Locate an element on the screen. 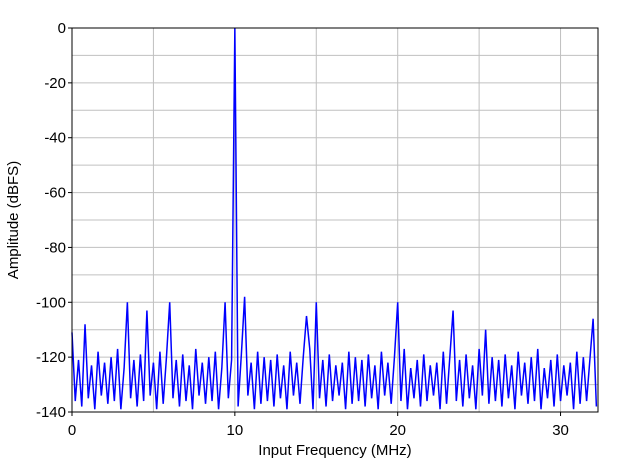 The height and width of the screenshot is (474, 626). y-tick-label: -100 is located at coordinates (51, 302).